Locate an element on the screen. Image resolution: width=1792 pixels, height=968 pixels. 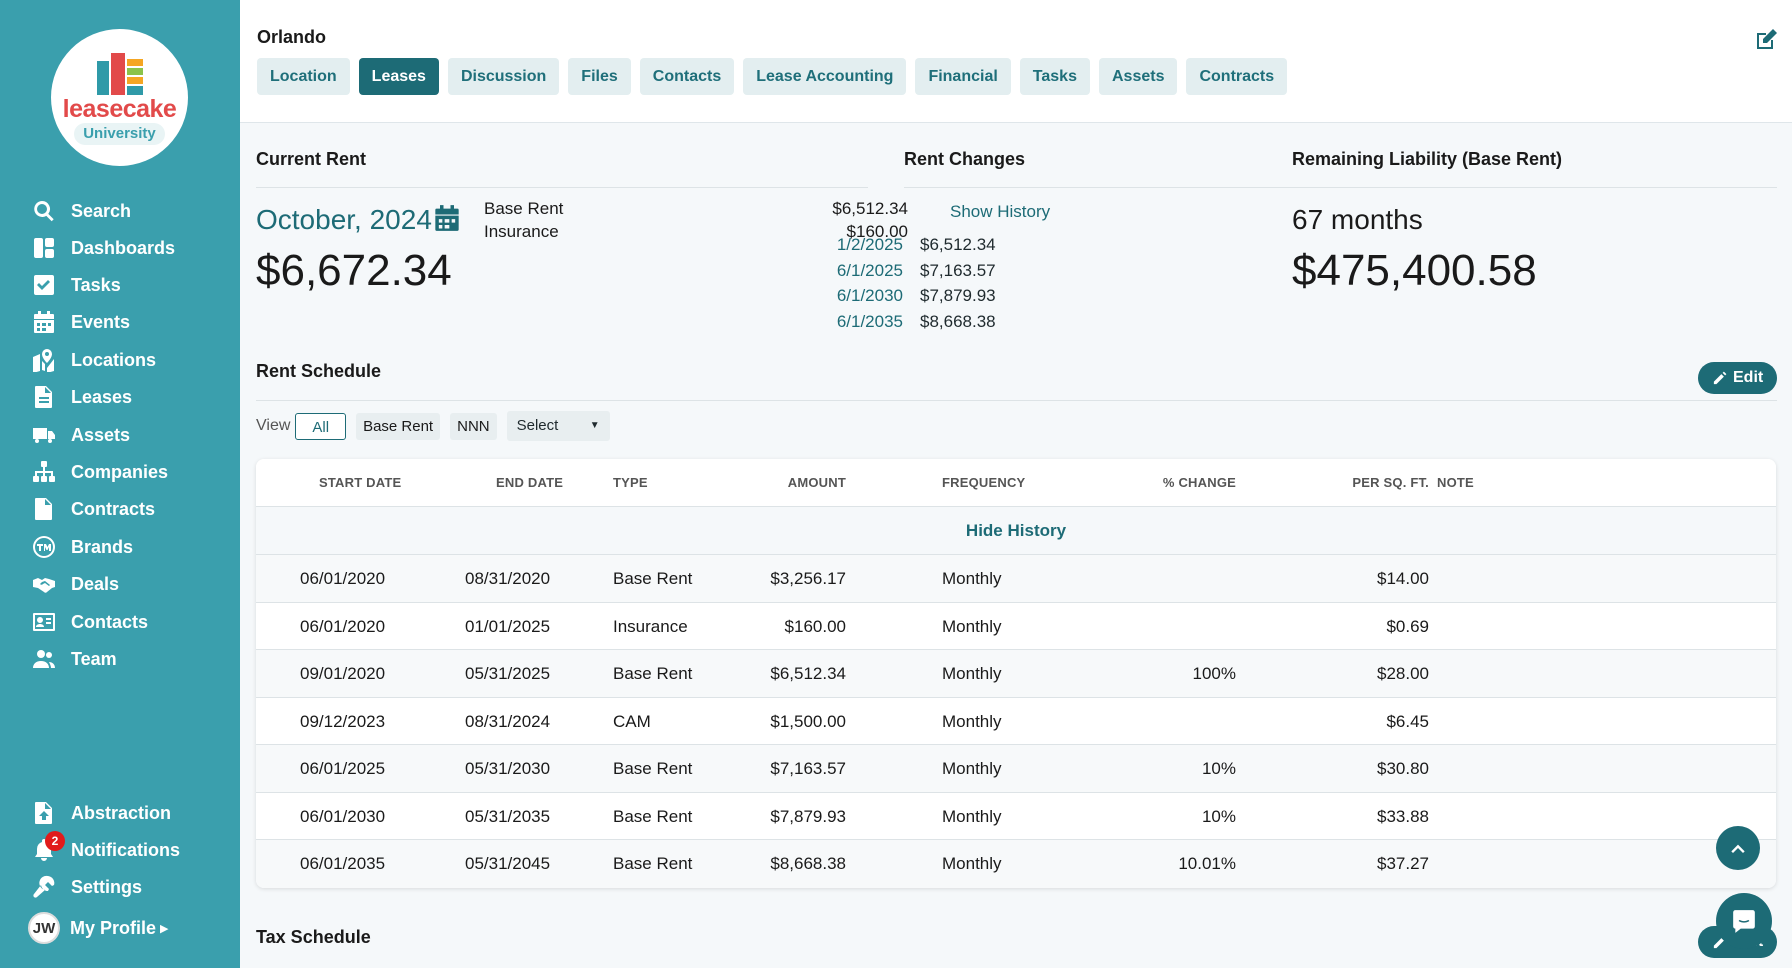
column-header: % CHANGE is located at coordinates (1199, 482).